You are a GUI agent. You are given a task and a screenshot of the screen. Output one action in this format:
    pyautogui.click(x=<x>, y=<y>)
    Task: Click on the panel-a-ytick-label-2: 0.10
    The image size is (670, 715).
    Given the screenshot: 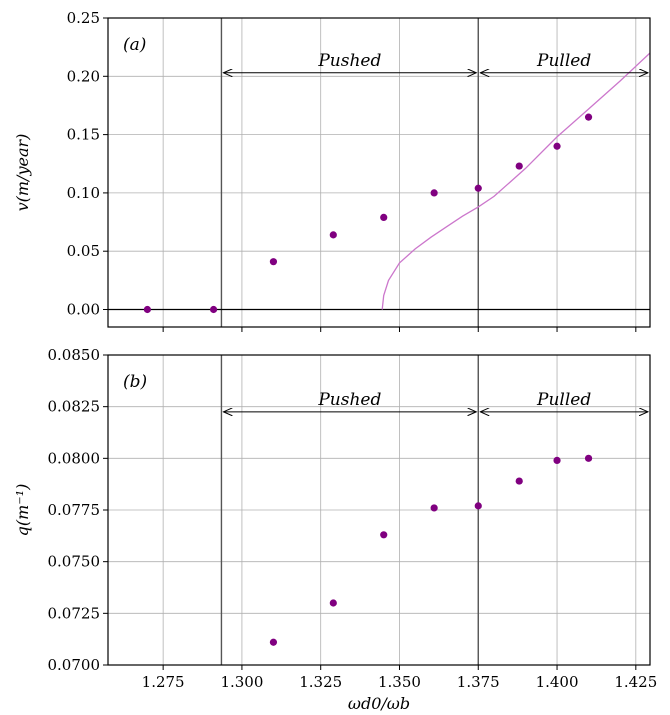 What is the action you would take?
    pyautogui.click(x=83, y=193)
    